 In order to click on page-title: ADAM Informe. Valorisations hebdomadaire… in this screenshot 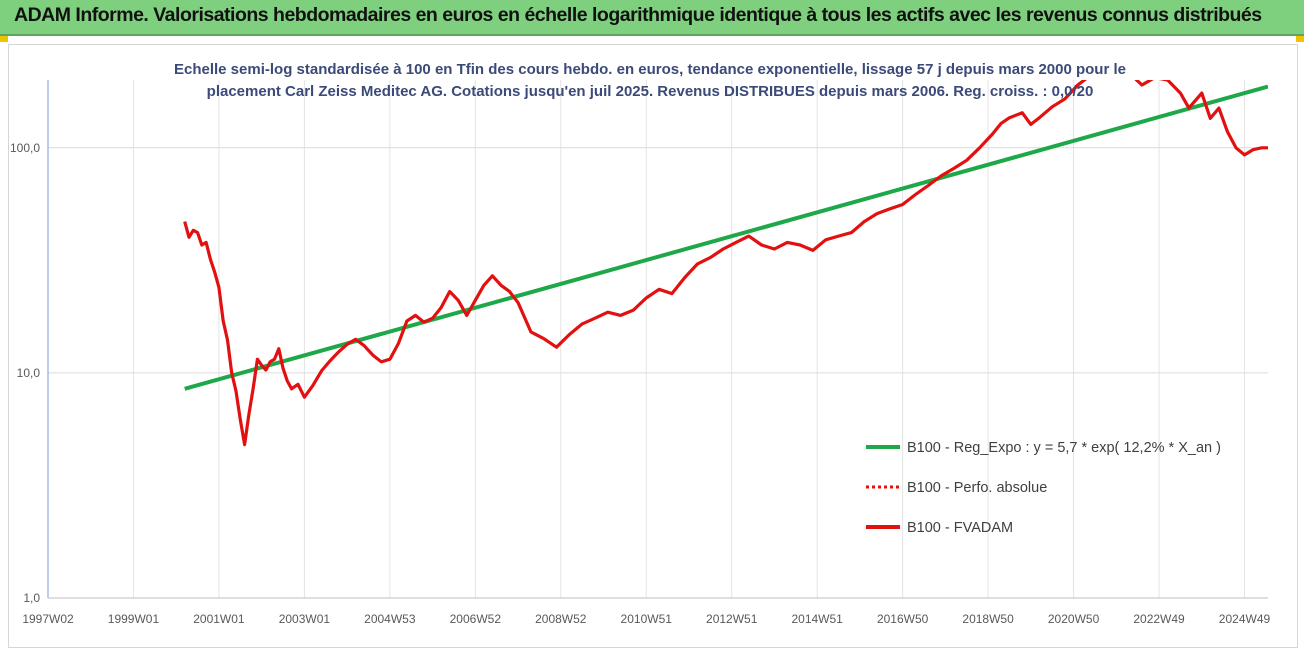, I will do `click(638, 15)`.